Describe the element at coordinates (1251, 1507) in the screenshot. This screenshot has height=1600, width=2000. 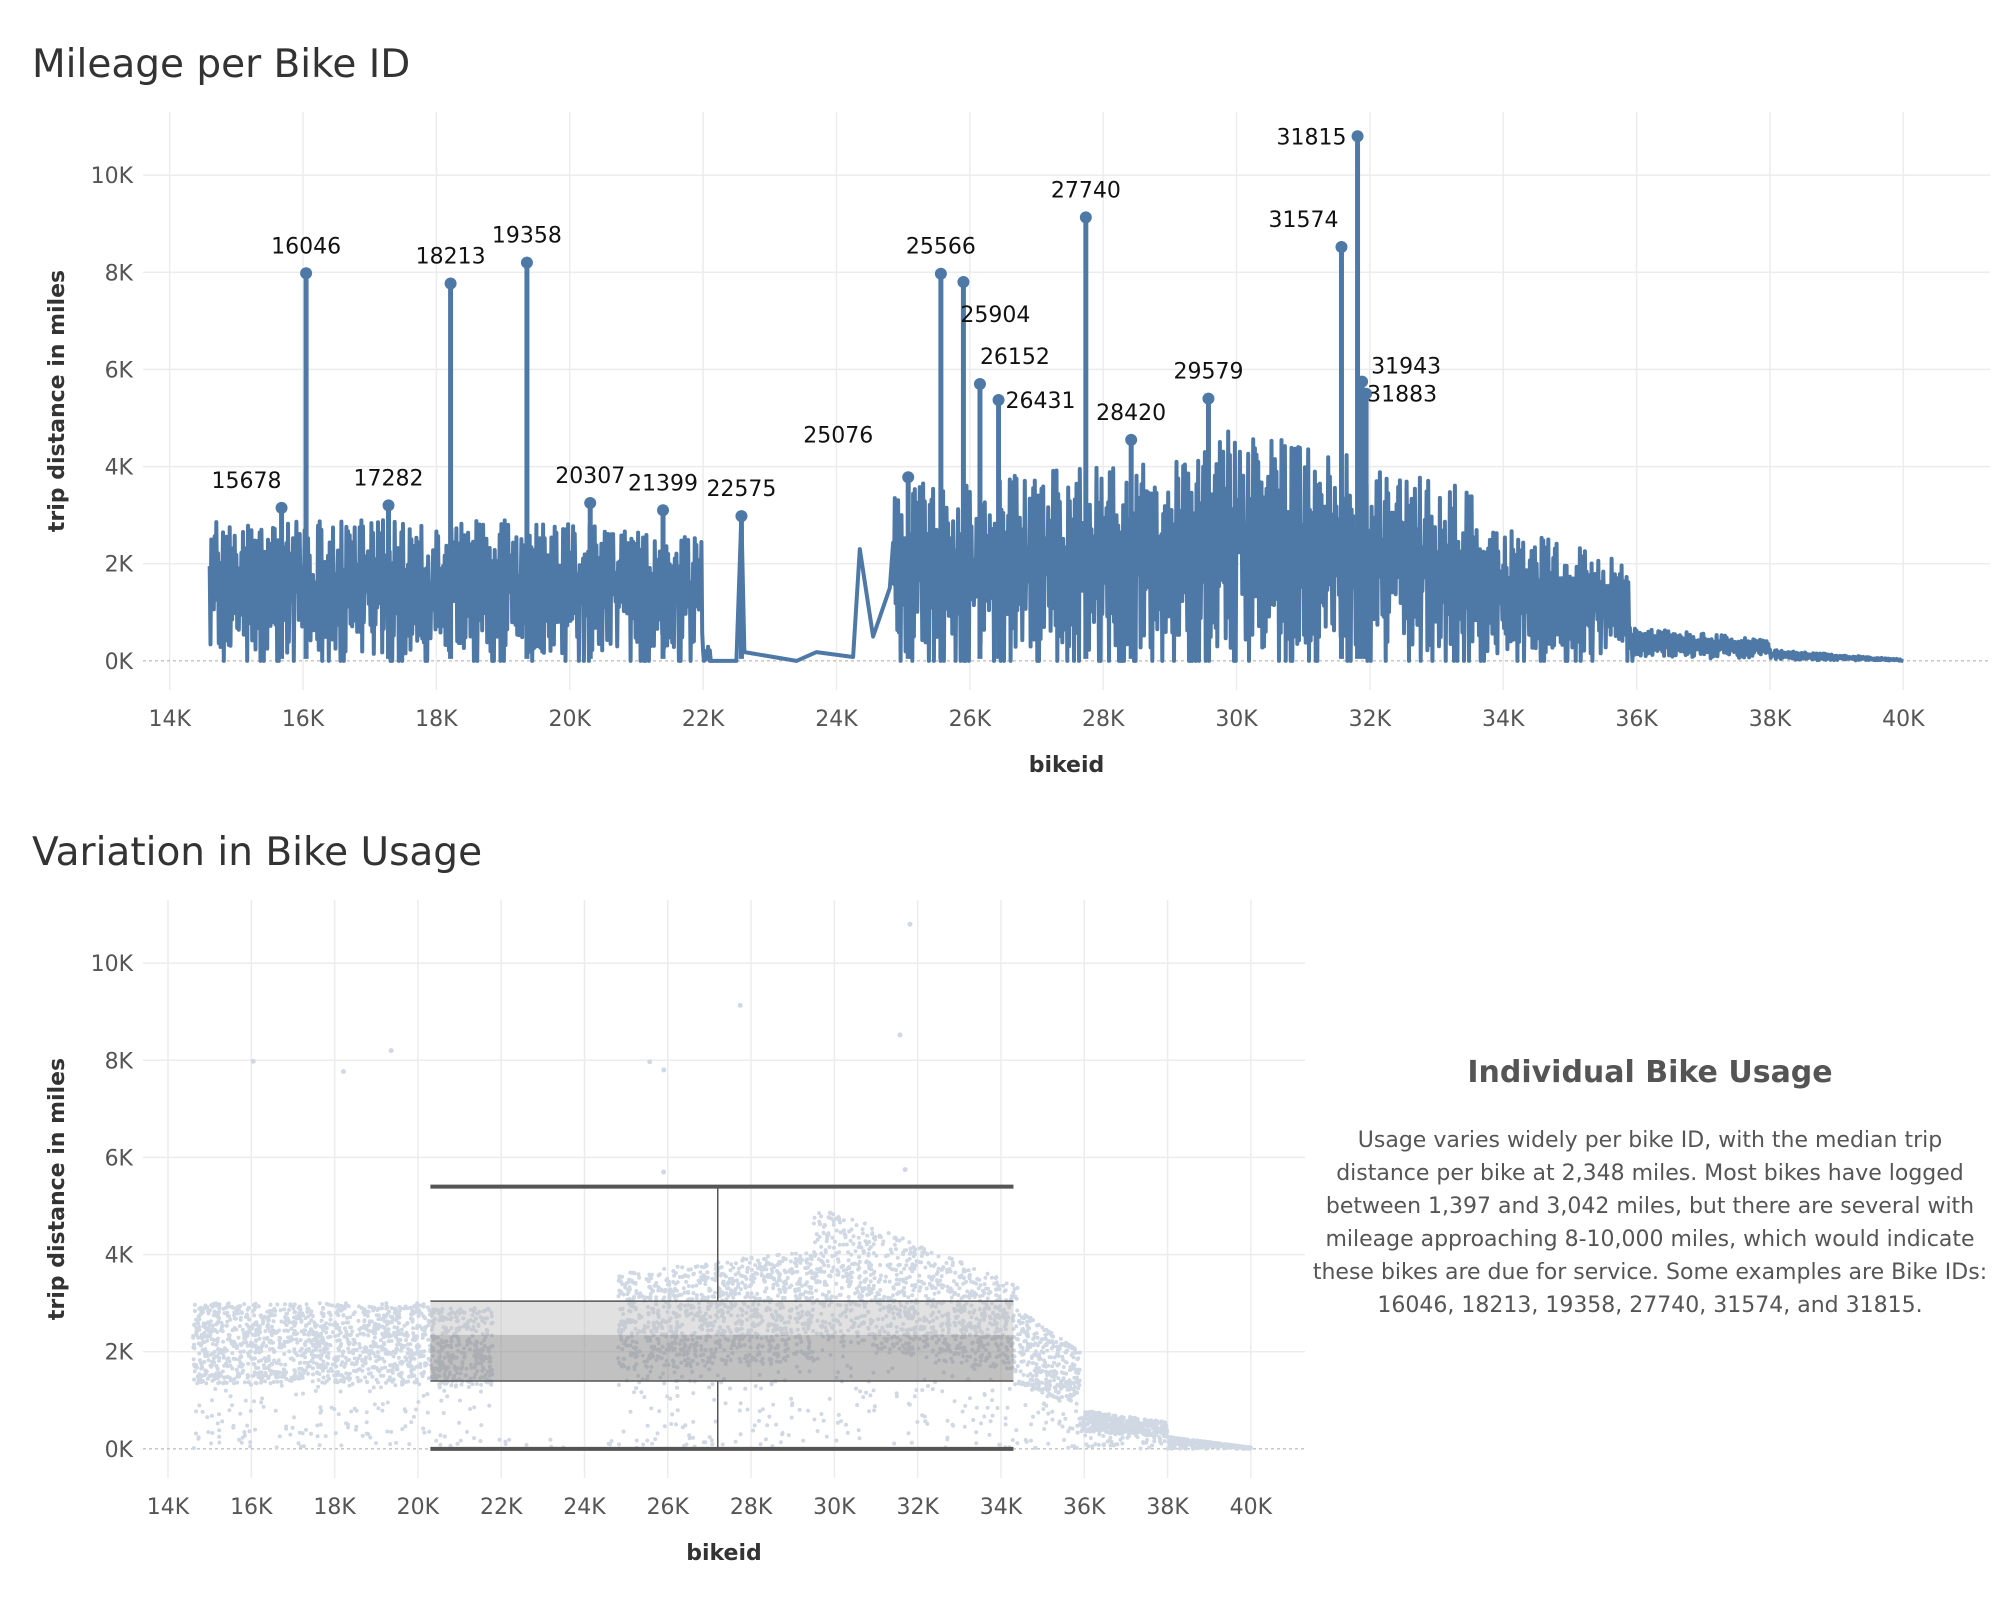
I see `chart2-x-tick-label: 40K` at that location.